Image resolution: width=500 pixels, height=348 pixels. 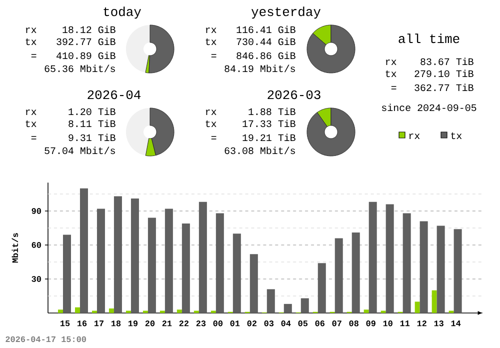 I want to click on text: 279.10 TiB, so click(x=444, y=74).